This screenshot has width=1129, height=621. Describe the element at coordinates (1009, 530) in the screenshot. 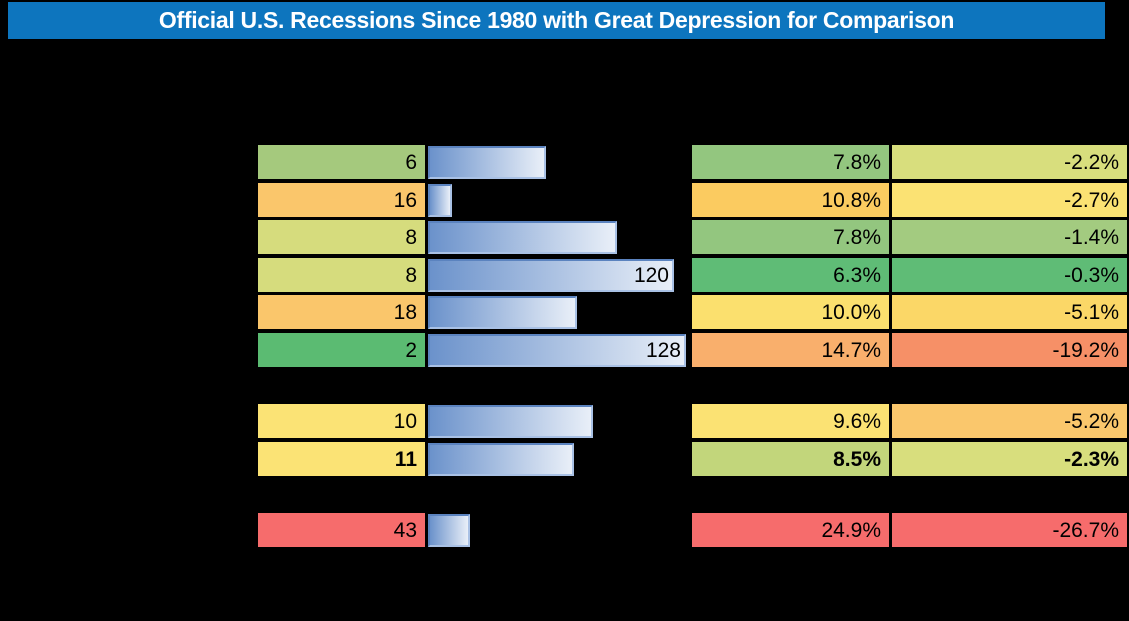

I see `percent-cell-2: -26.7%` at that location.